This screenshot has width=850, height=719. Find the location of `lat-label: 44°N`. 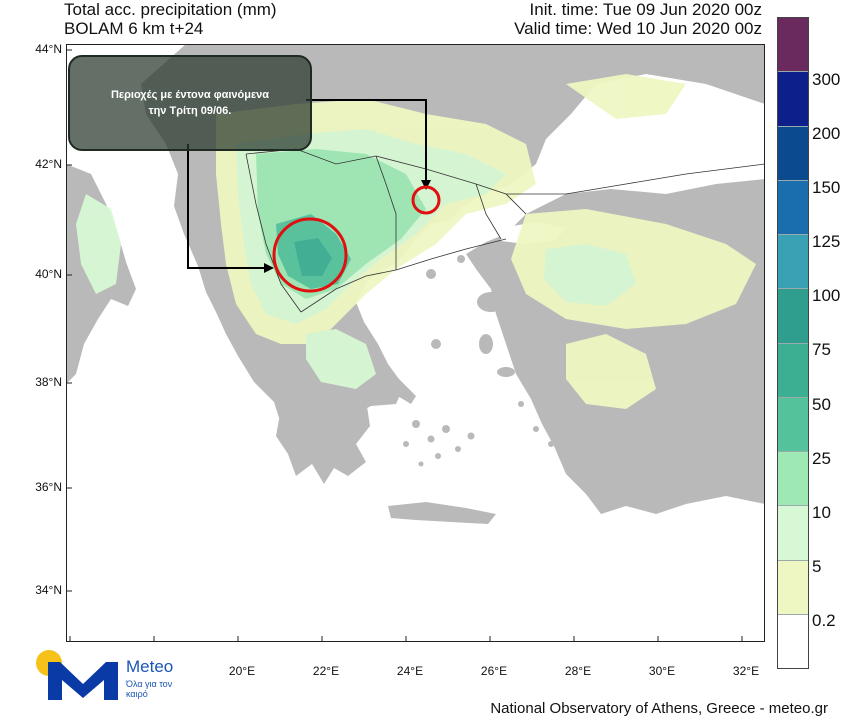

lat-label: 44°N is located at coordinates (48, 49).